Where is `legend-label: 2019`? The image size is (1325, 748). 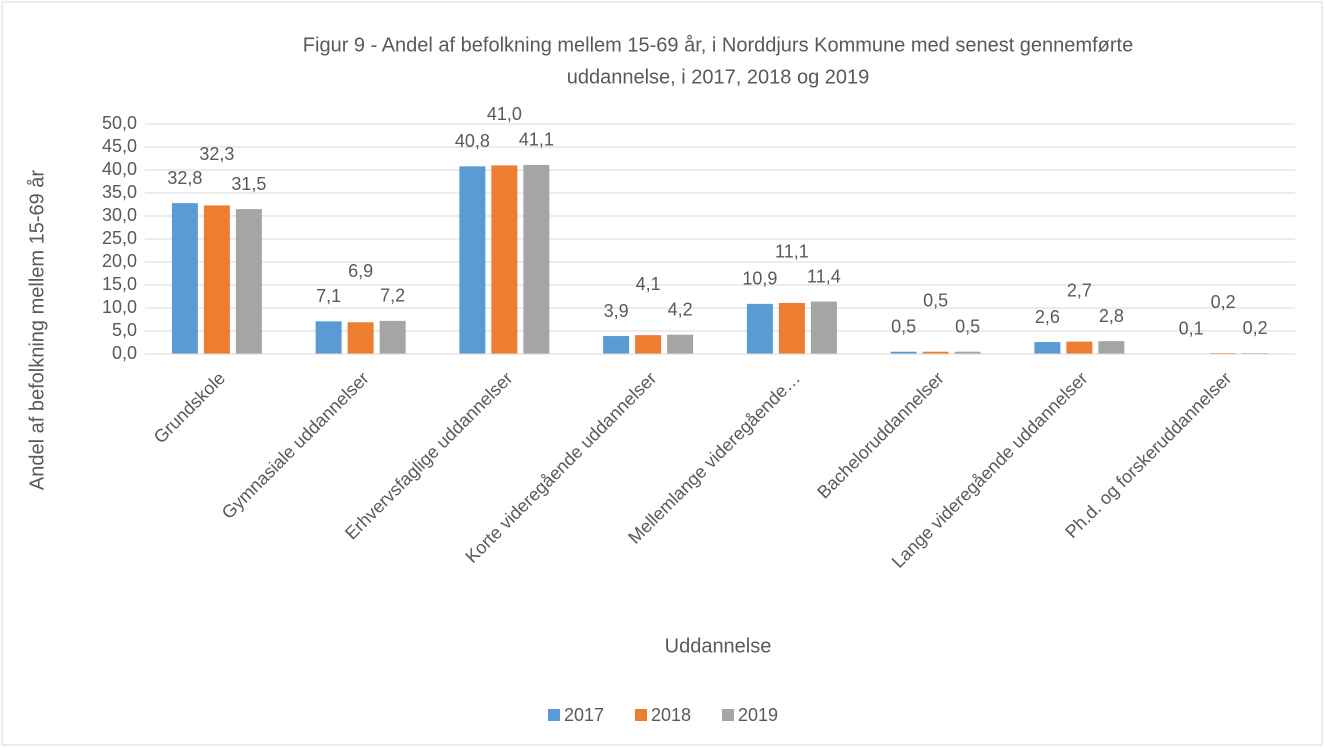
legend-label: 2019 is located at coordinates (758, 715).